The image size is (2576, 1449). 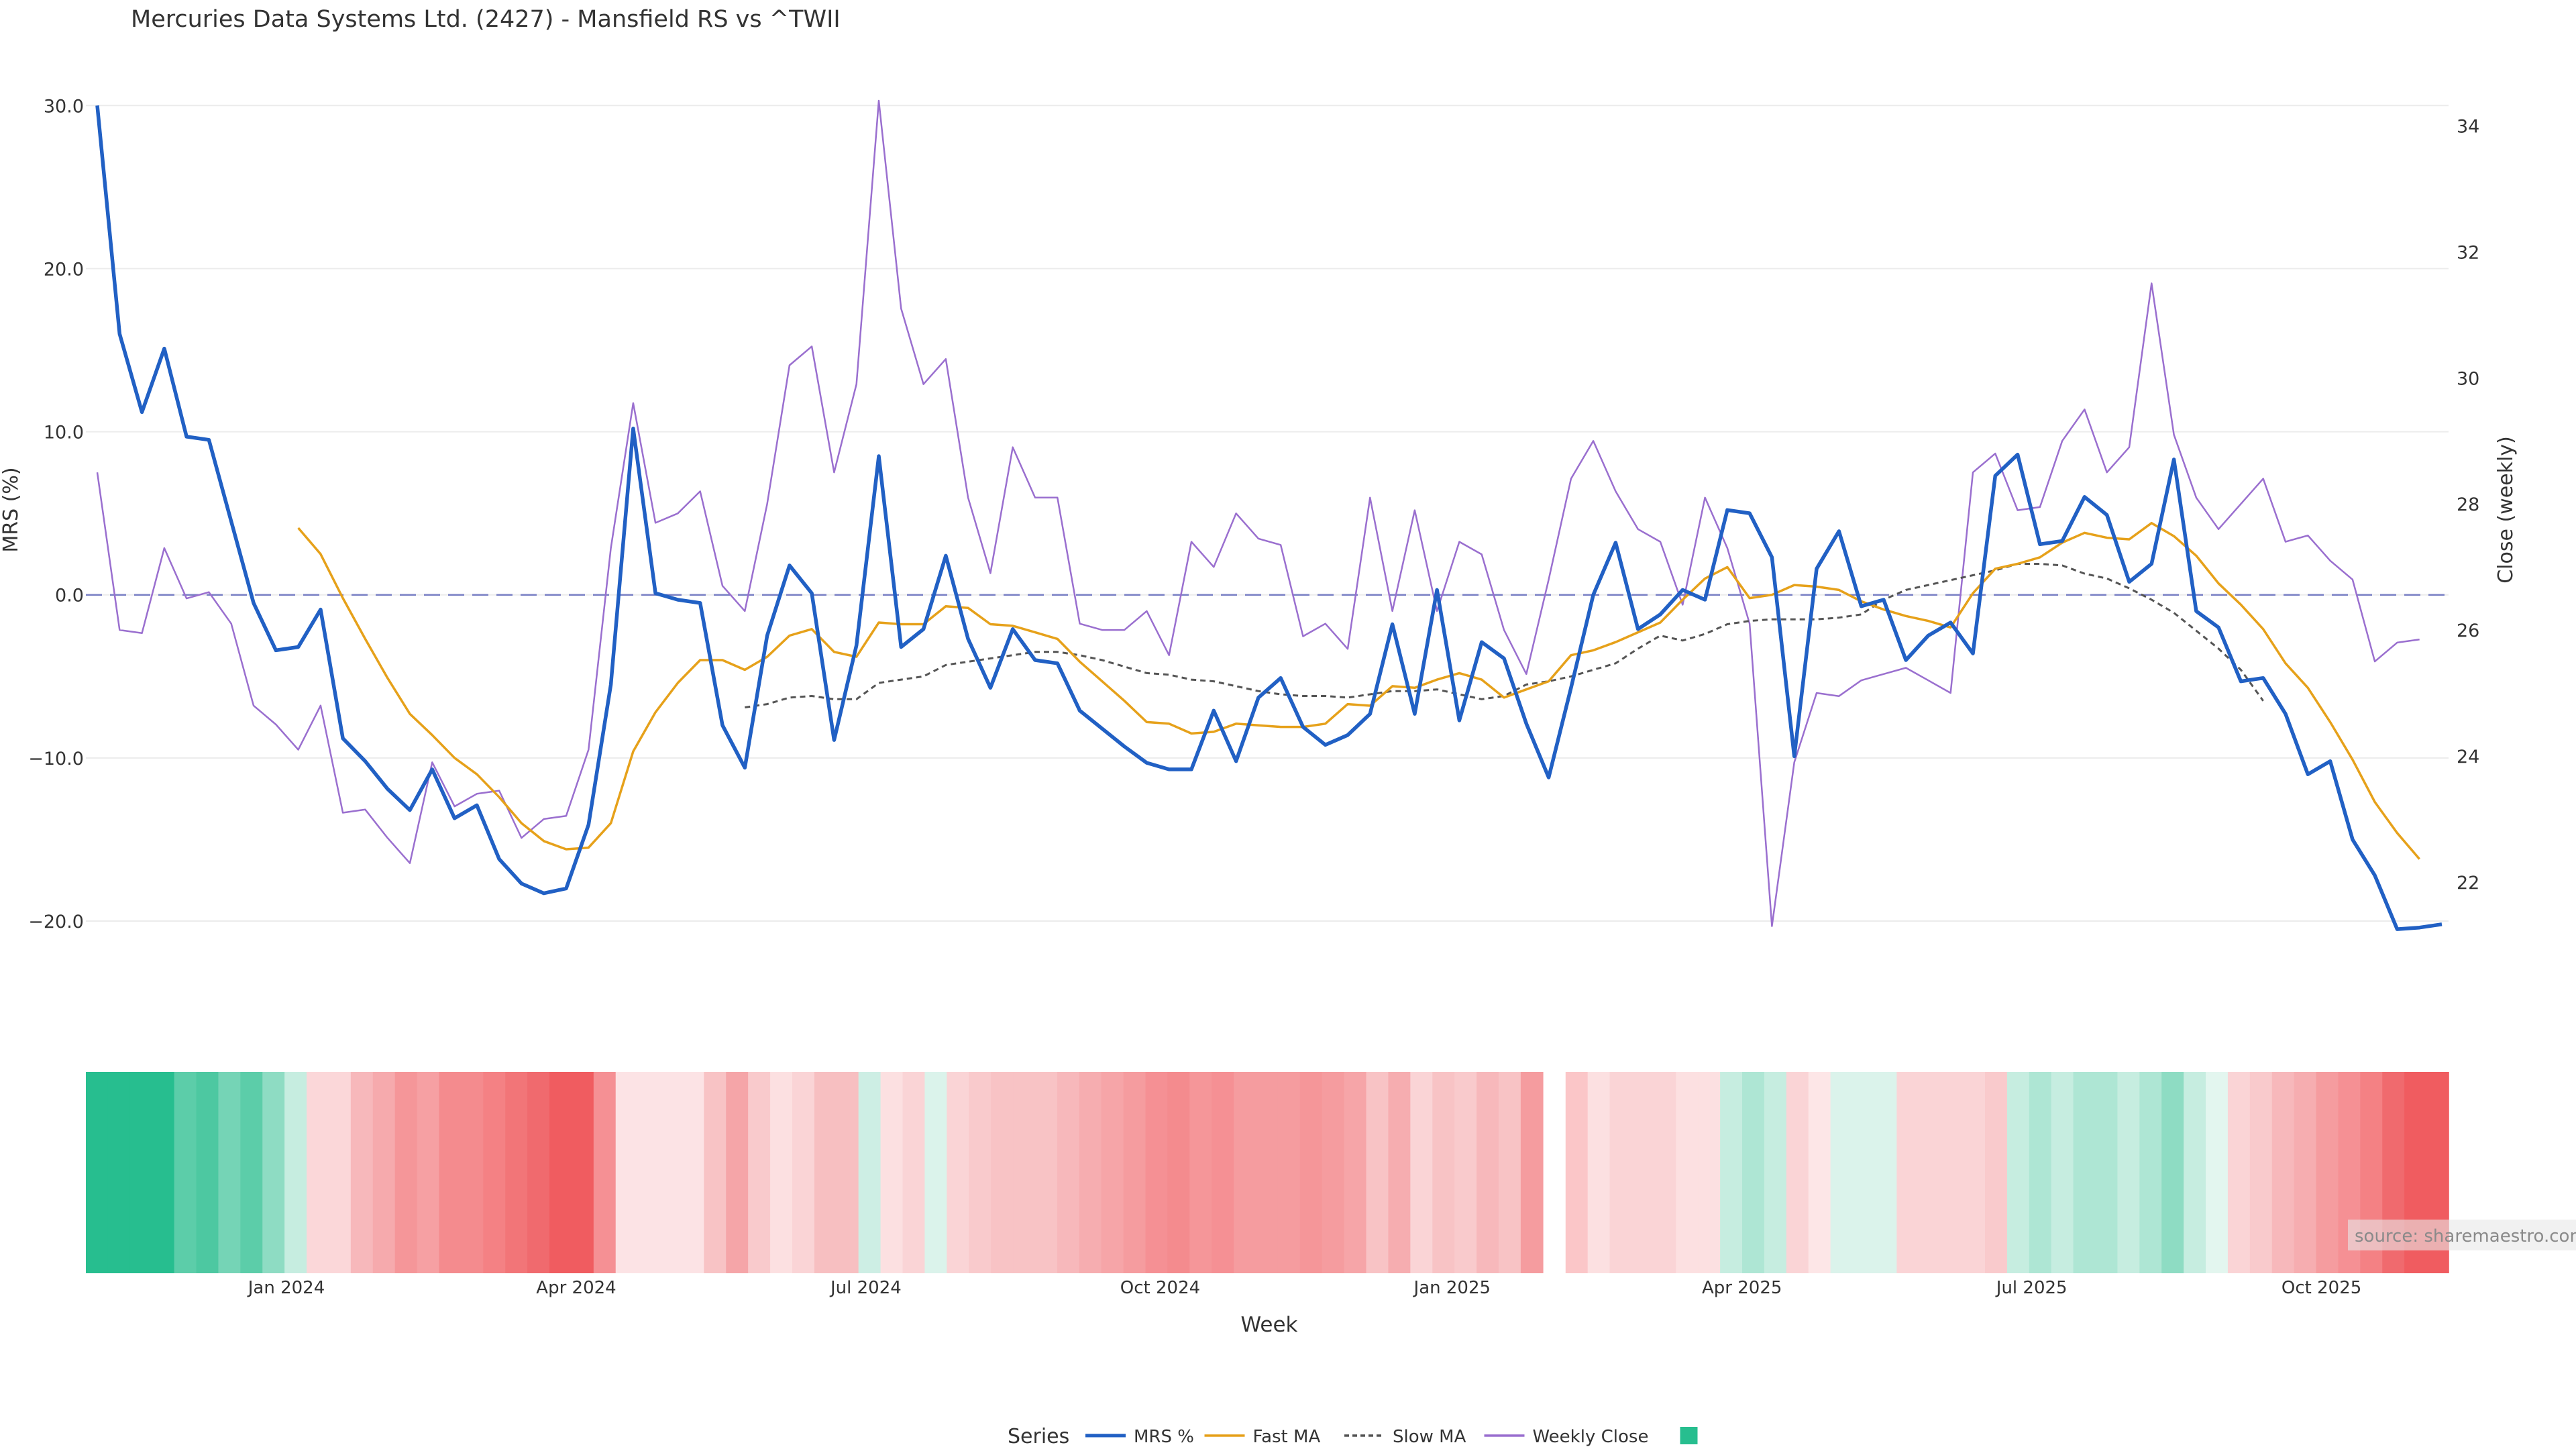 I want to click on y-tick-label-left: 20.0, so click(x=64, y=269).